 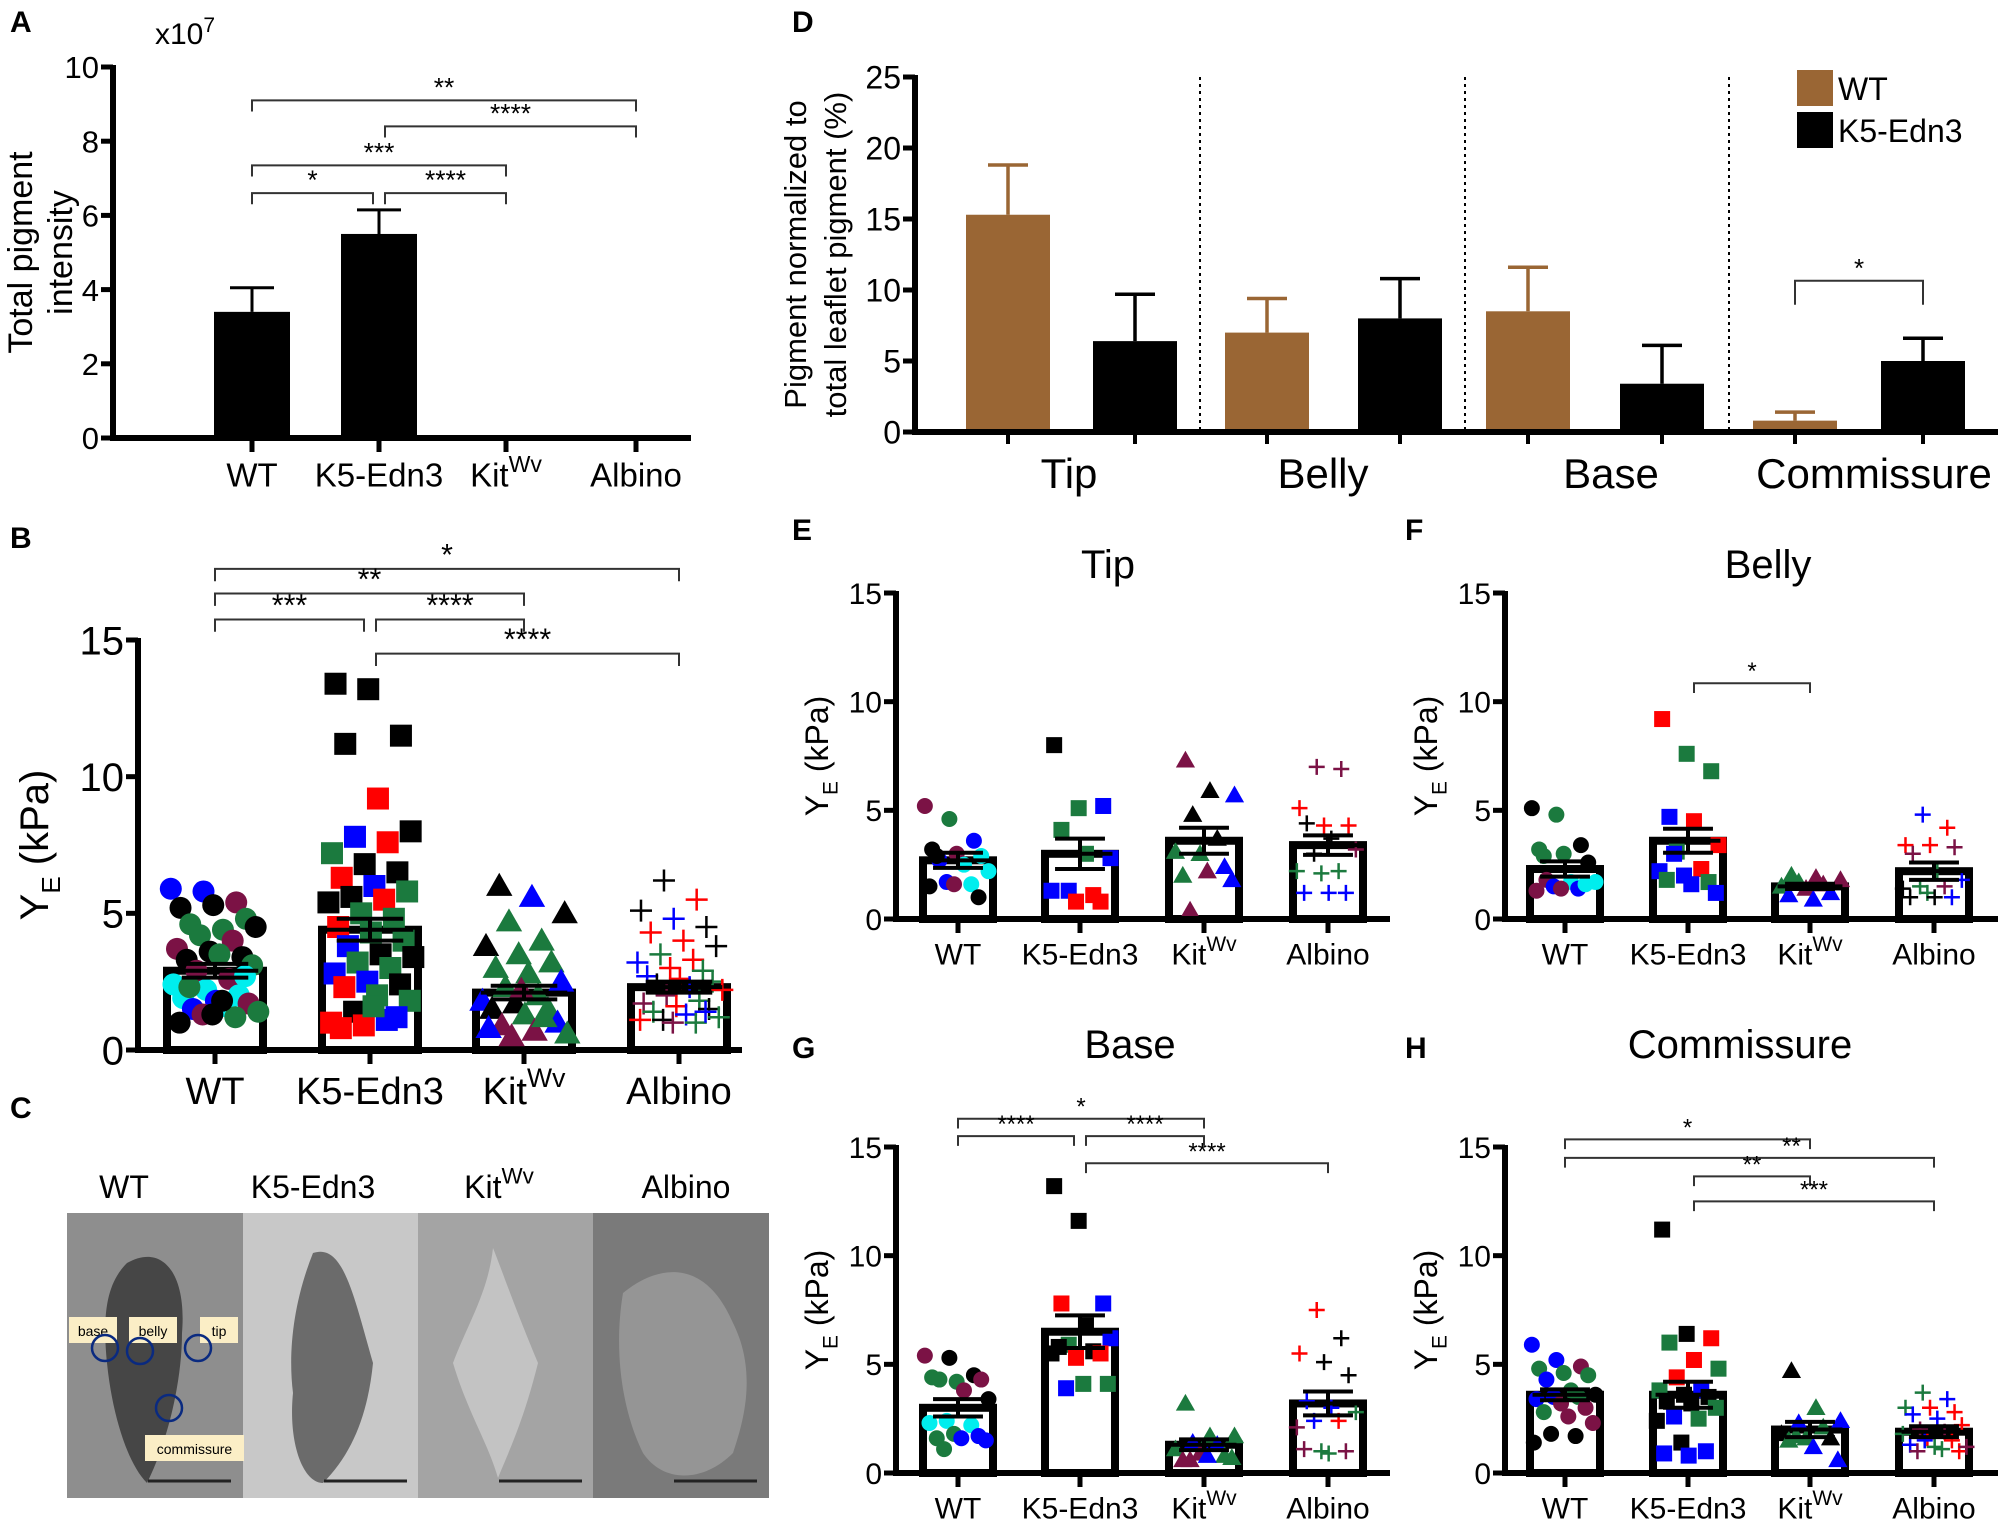 I want to click on group-label: Tip, so click(x=1069, y=473).